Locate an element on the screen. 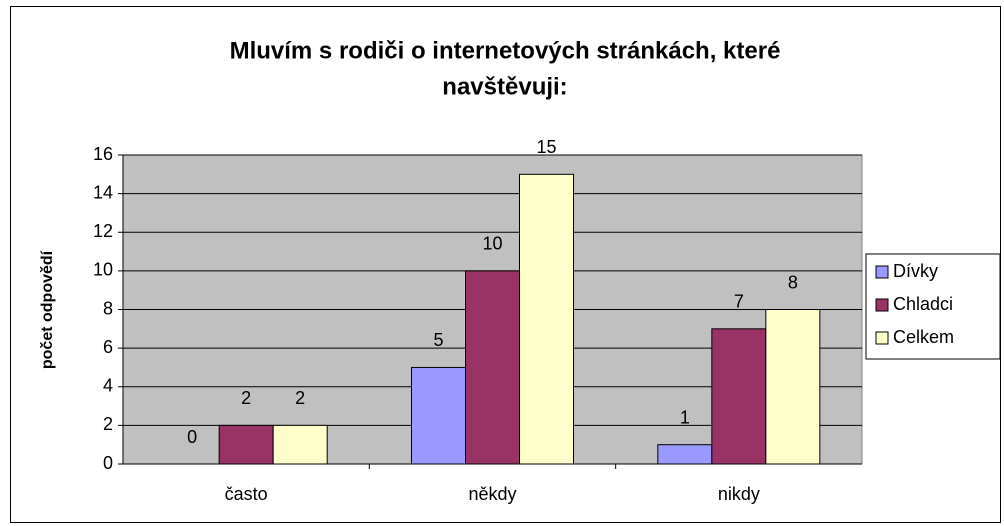 The width and height of the screenshot is (1004, 526). x-tick-label: někdy is located at coordinates (492, 494).